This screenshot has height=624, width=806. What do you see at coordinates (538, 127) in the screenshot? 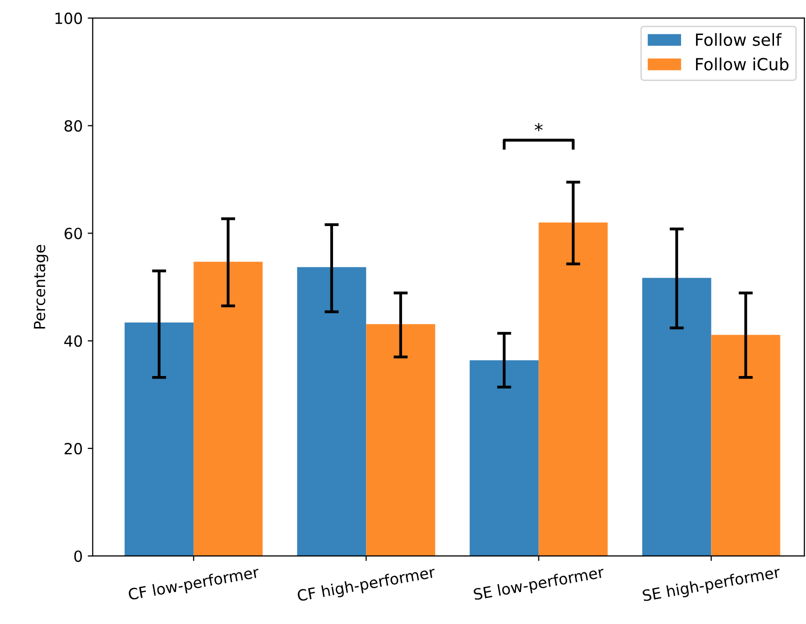
I see `annotation: *` at bounding box center [538, 127].